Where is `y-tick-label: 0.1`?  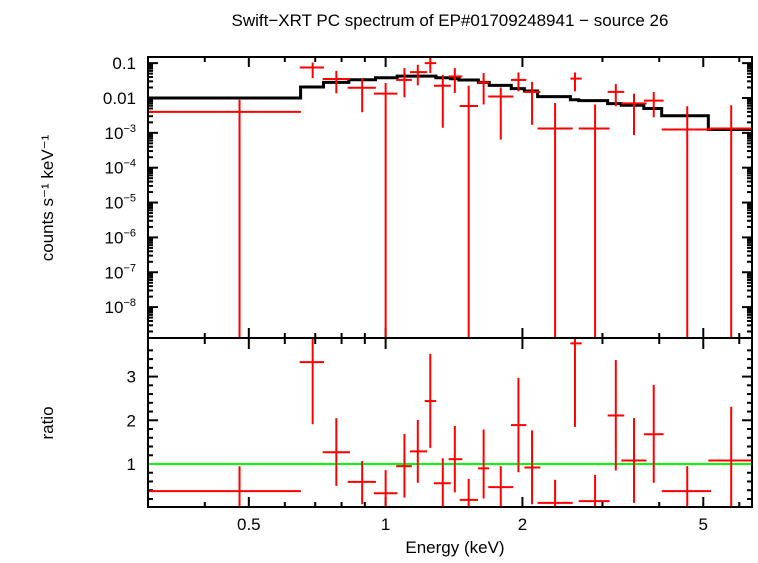 y-tick-label: 0.1 is located at coordinates (124, 63).